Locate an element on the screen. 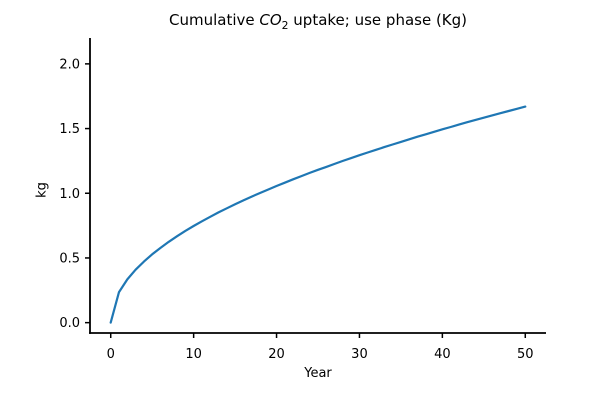 Image resolution: width=611 pixels, height=404 pixels. chart-title: Cumulative CO2 uptake; use phase (Kg) is located at coordinates (318, 21).